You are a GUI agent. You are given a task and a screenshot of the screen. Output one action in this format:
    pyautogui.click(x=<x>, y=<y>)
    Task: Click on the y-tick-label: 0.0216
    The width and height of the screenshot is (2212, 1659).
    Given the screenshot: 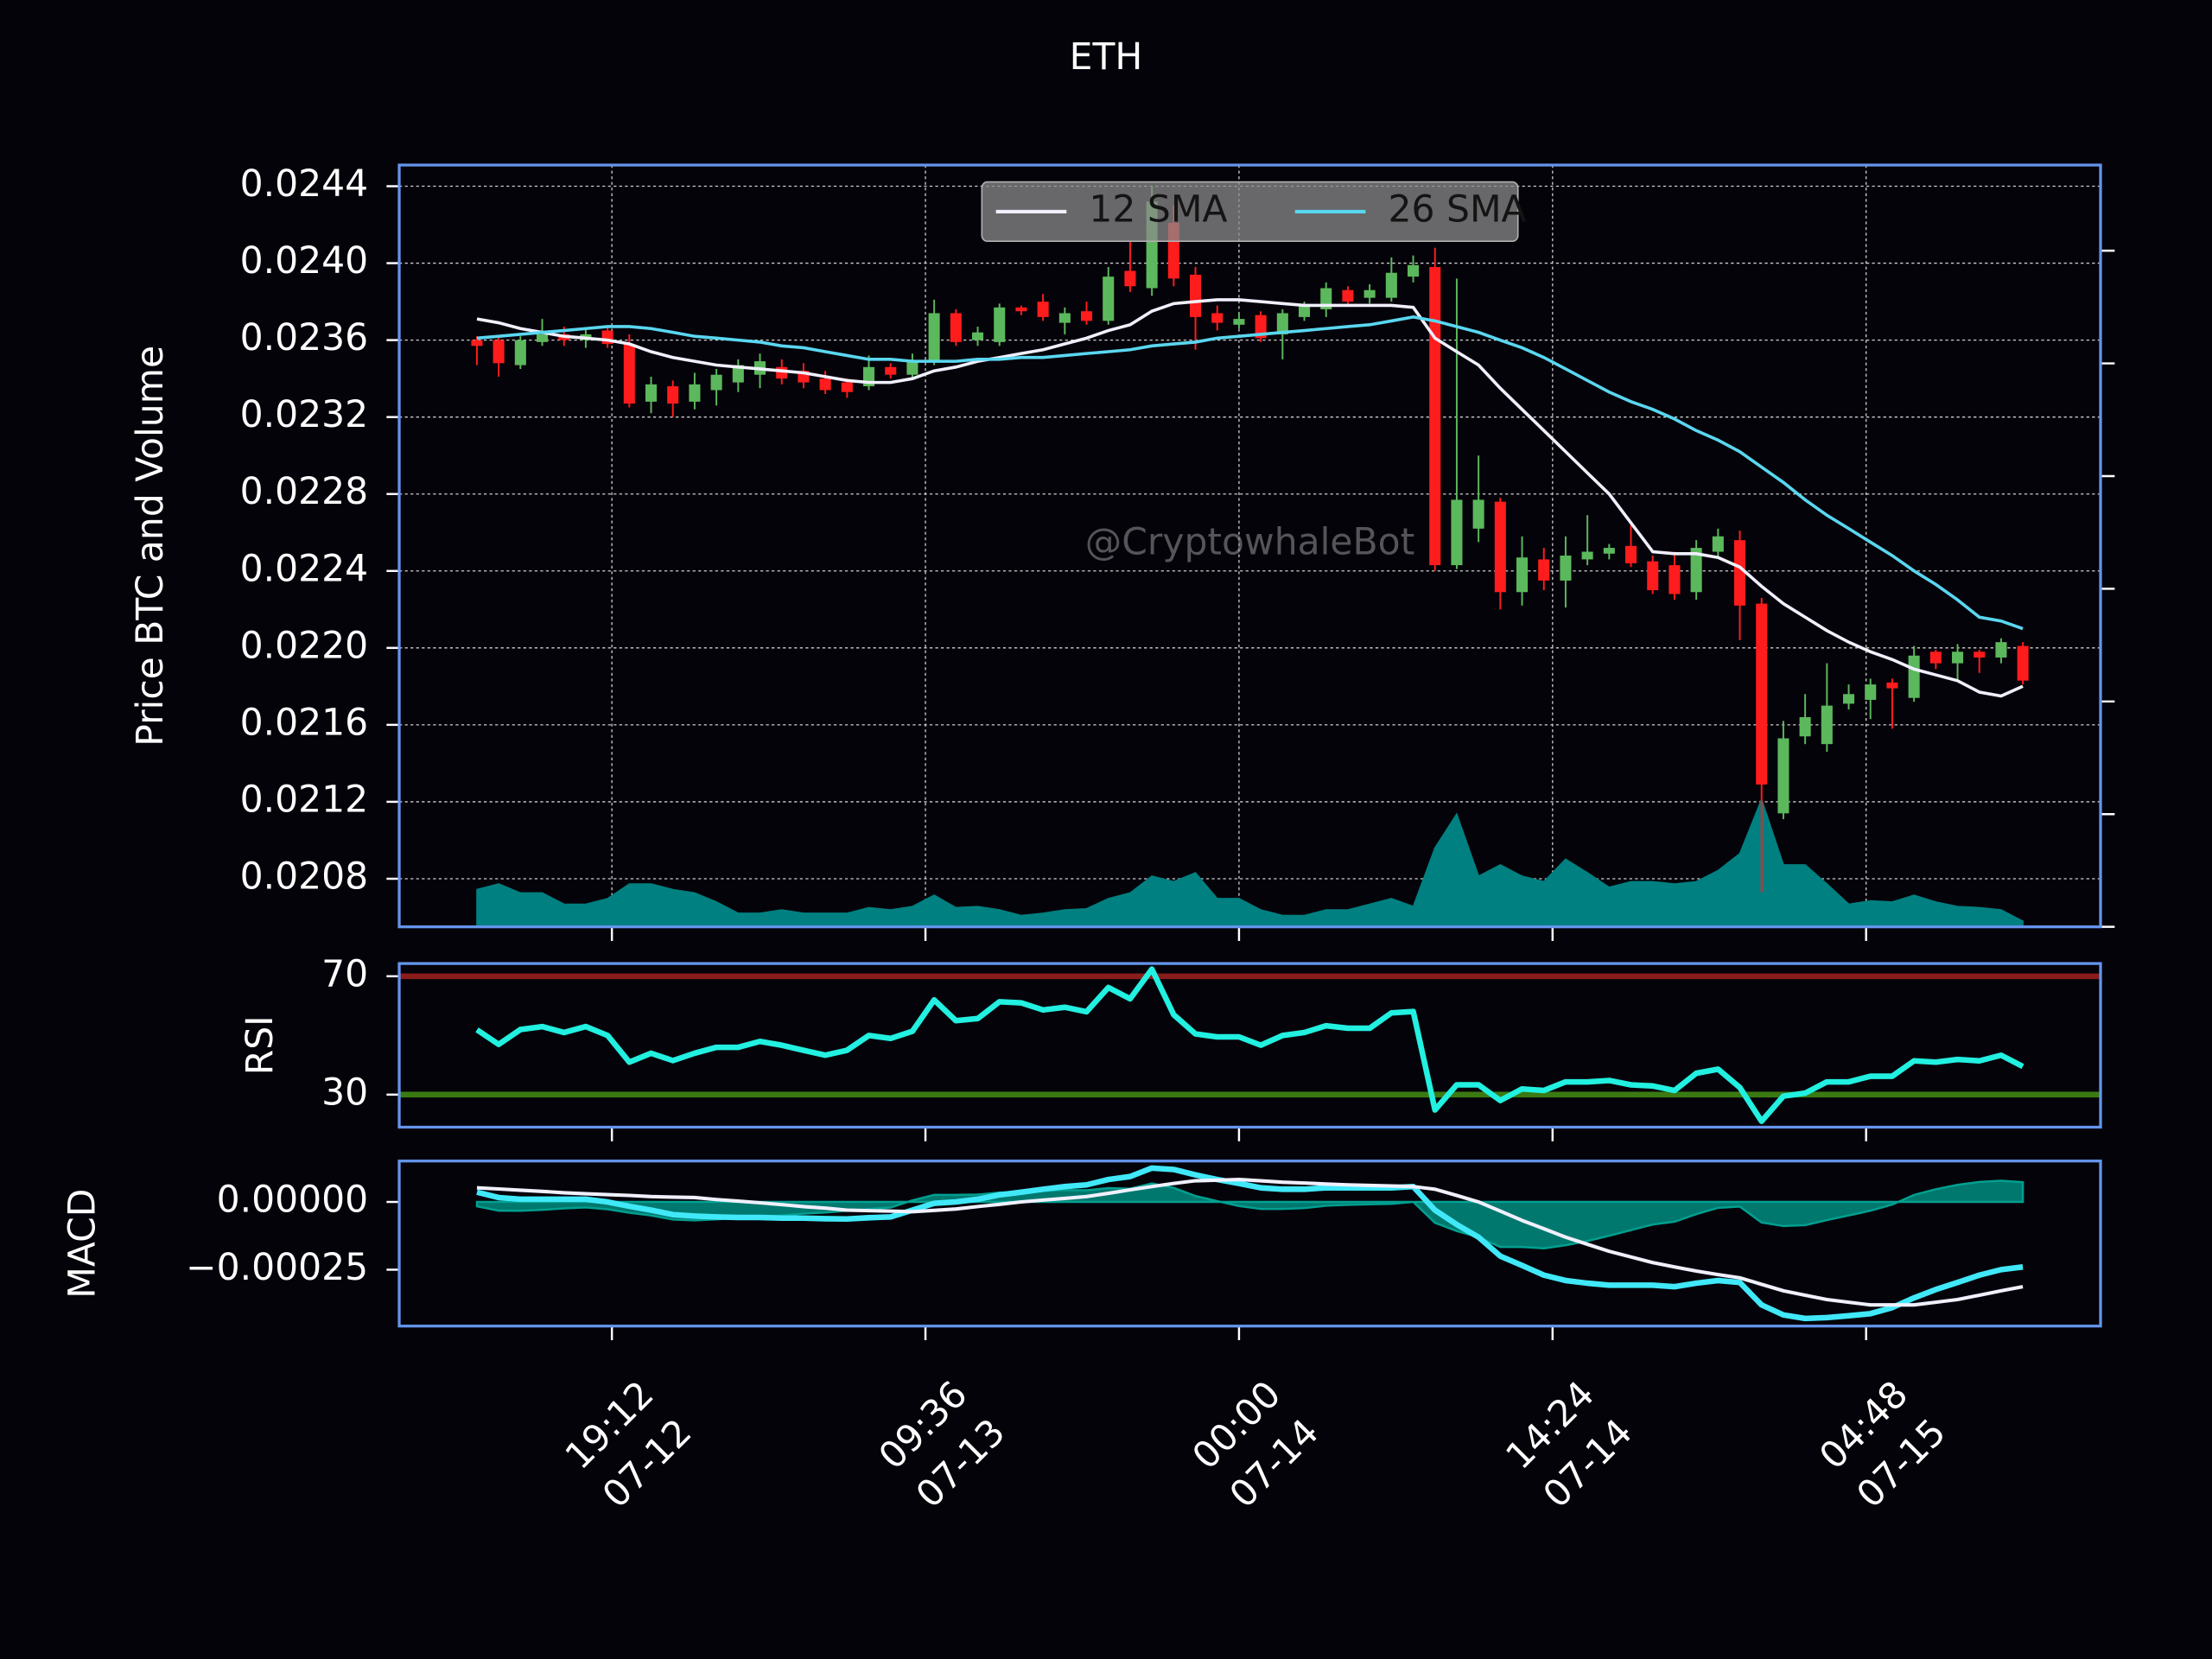 What is the action you would take?
    pyautogui.click(x=304, y=723)
    